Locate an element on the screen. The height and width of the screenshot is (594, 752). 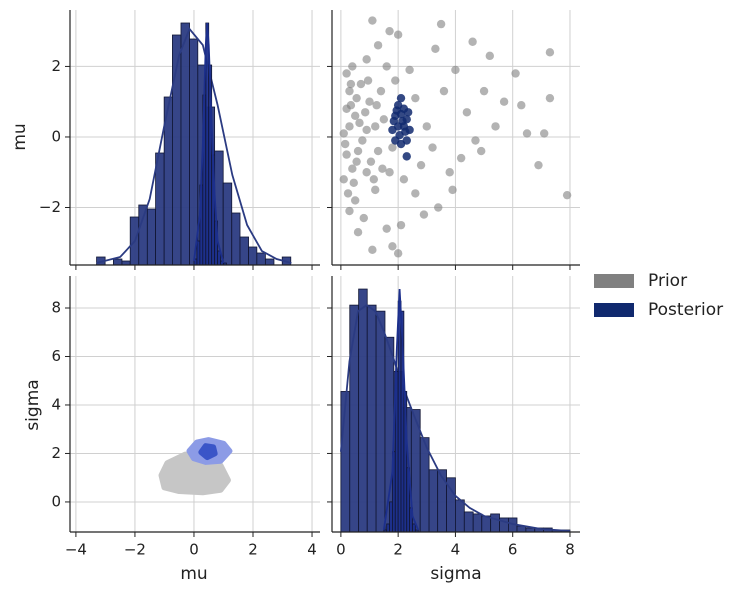
x-axis-label: mu is located at coordinates (193, 574).